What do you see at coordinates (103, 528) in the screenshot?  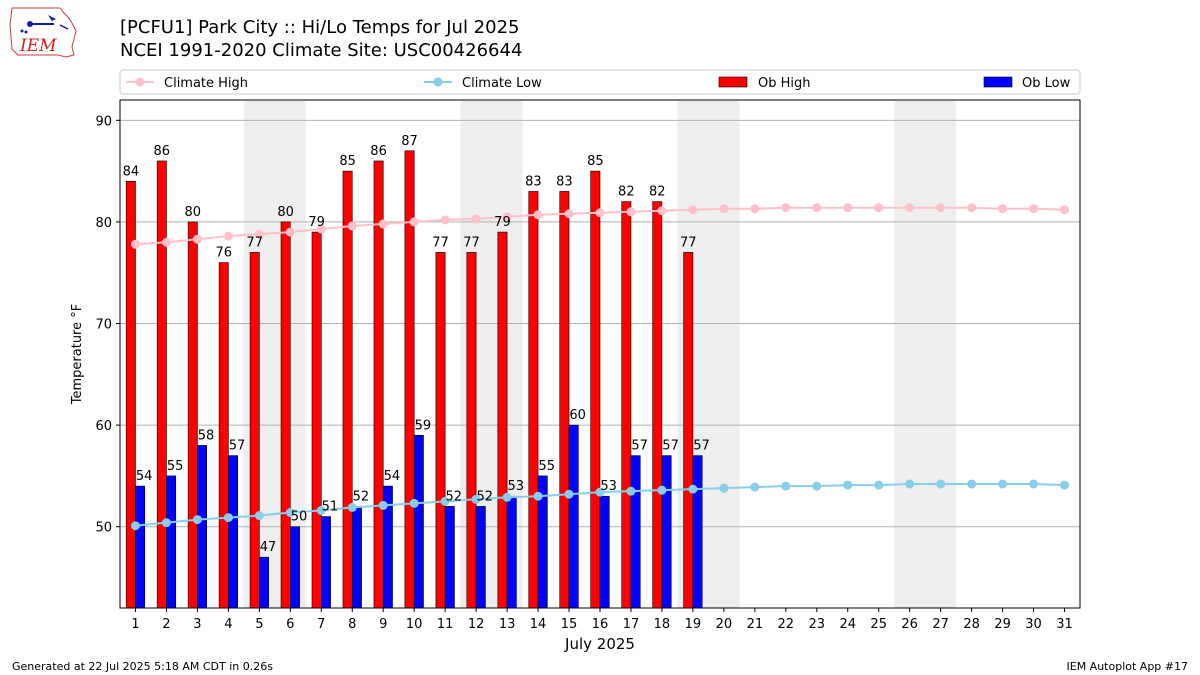 I see `y-tick-label: 50` at bounding box center [103, 528].